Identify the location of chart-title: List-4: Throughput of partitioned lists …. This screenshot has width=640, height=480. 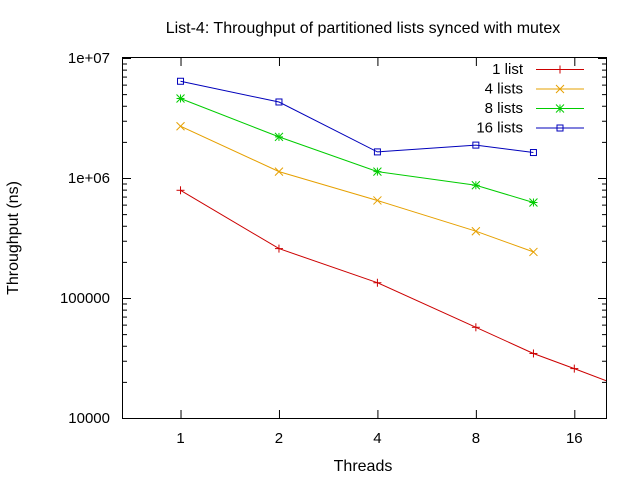
(363, 28).